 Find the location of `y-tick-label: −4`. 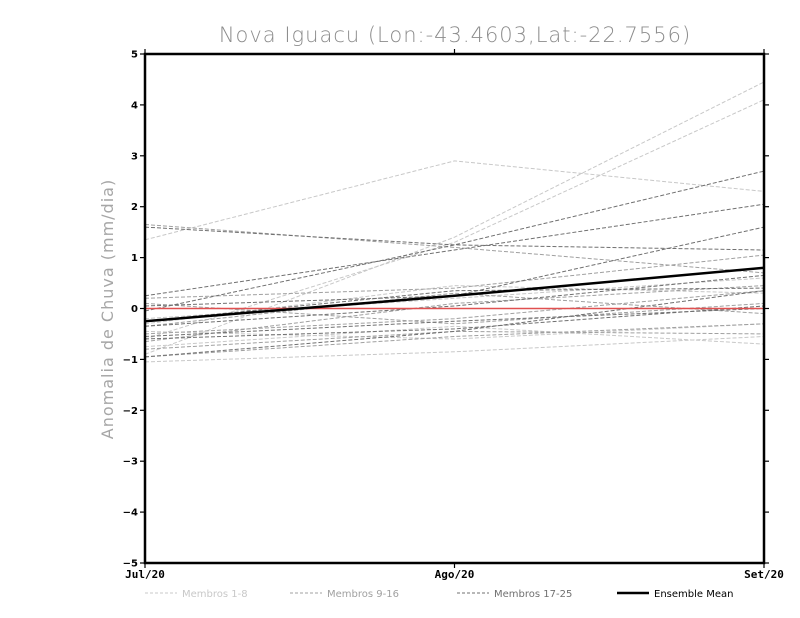

y-tick-label: −4 is located at coordinates (130, 513).